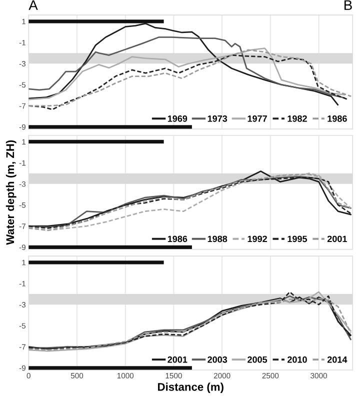  Describe the element at coordinates (297, 118) in the screenshot. I see `legend-label: 1982` at that location.